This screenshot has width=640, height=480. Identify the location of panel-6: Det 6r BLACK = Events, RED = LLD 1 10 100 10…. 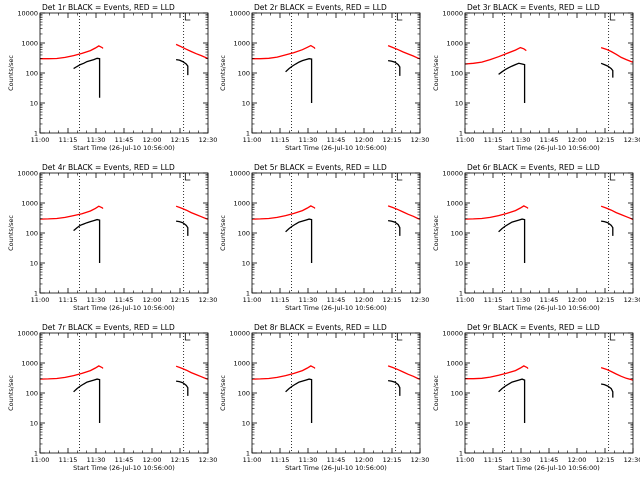
(536, 237).